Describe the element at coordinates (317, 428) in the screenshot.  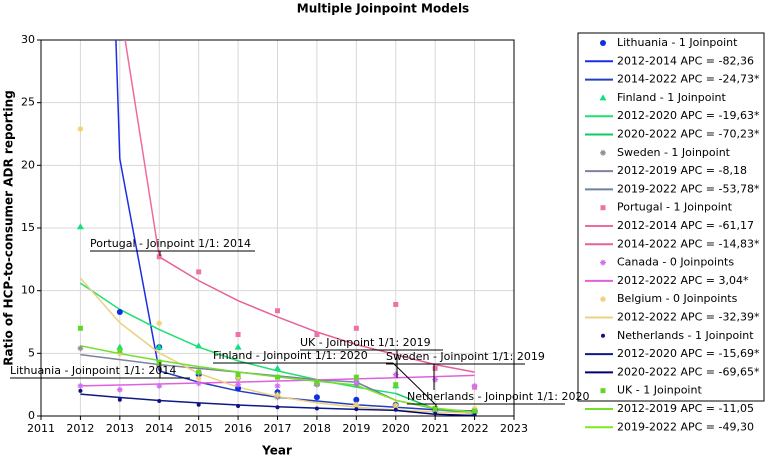
I see `x-tick-label: 2018` at that location.